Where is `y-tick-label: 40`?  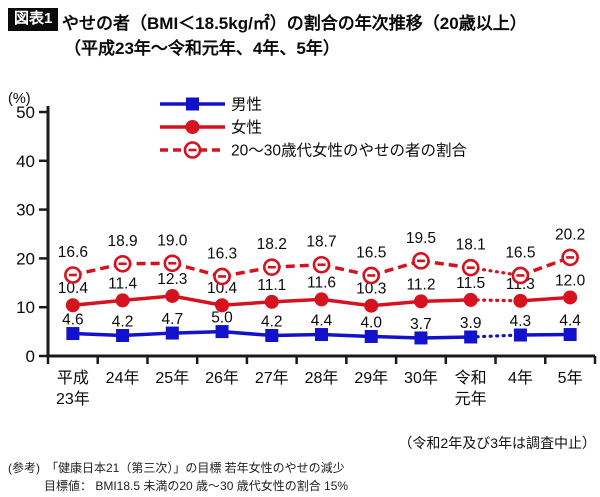 y-tick-label: 40 is located at coordinates (25, 161).